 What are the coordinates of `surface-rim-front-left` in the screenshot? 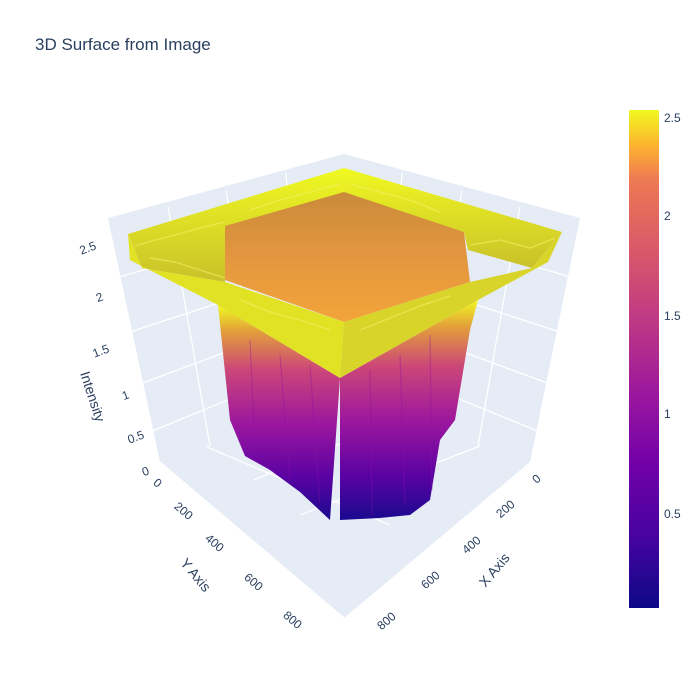 It's located at (236, 306).